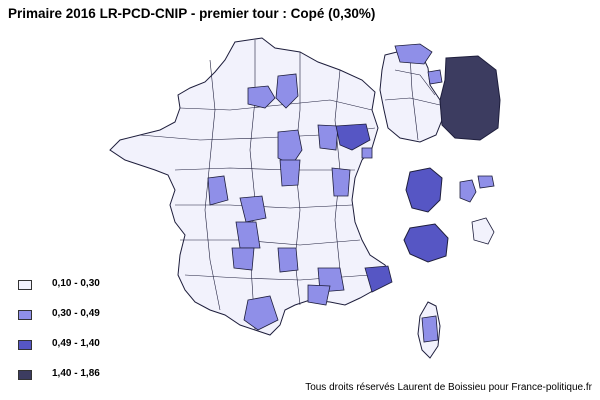  What do you see at coordinates (76, 283) in the screenshot?
I see `legend-label: 0,10 - 0,30` at bounding box center [76, 283].